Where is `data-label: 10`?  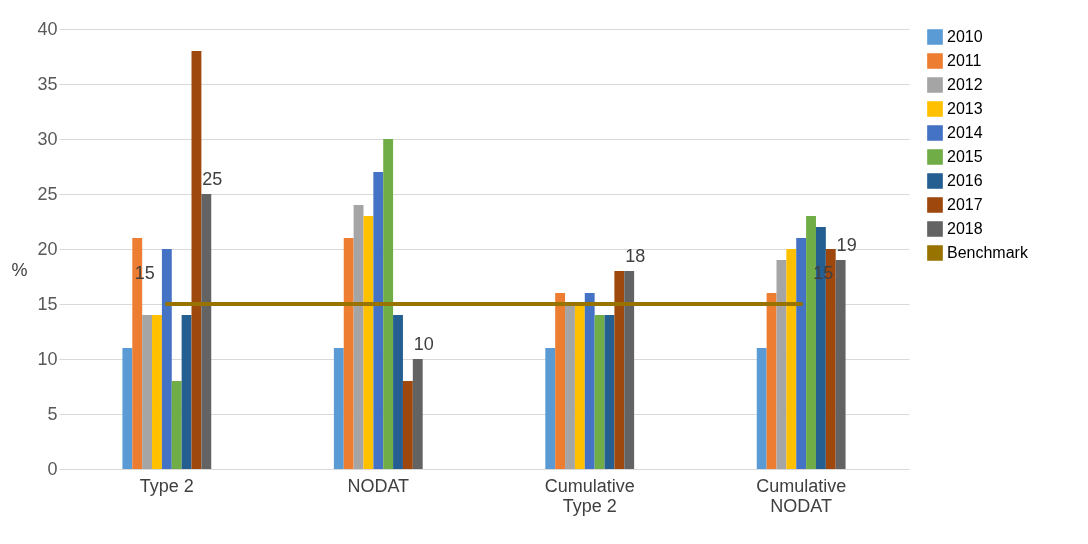
data-label: 10 is located at coordinates (423, 344).